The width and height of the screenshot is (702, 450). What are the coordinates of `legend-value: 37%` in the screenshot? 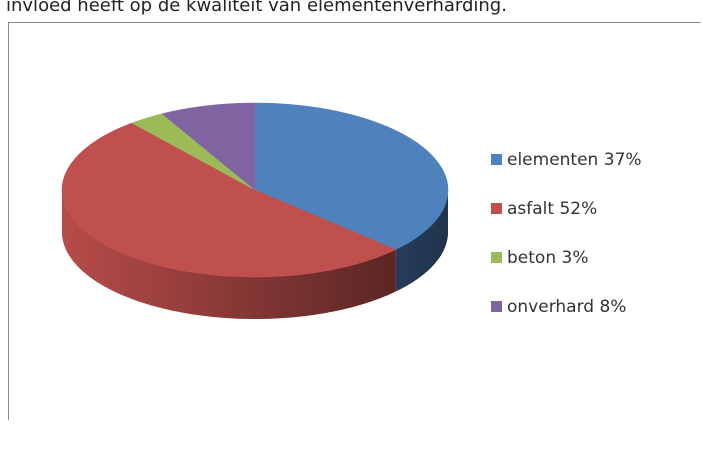 It's located at (623, 160).